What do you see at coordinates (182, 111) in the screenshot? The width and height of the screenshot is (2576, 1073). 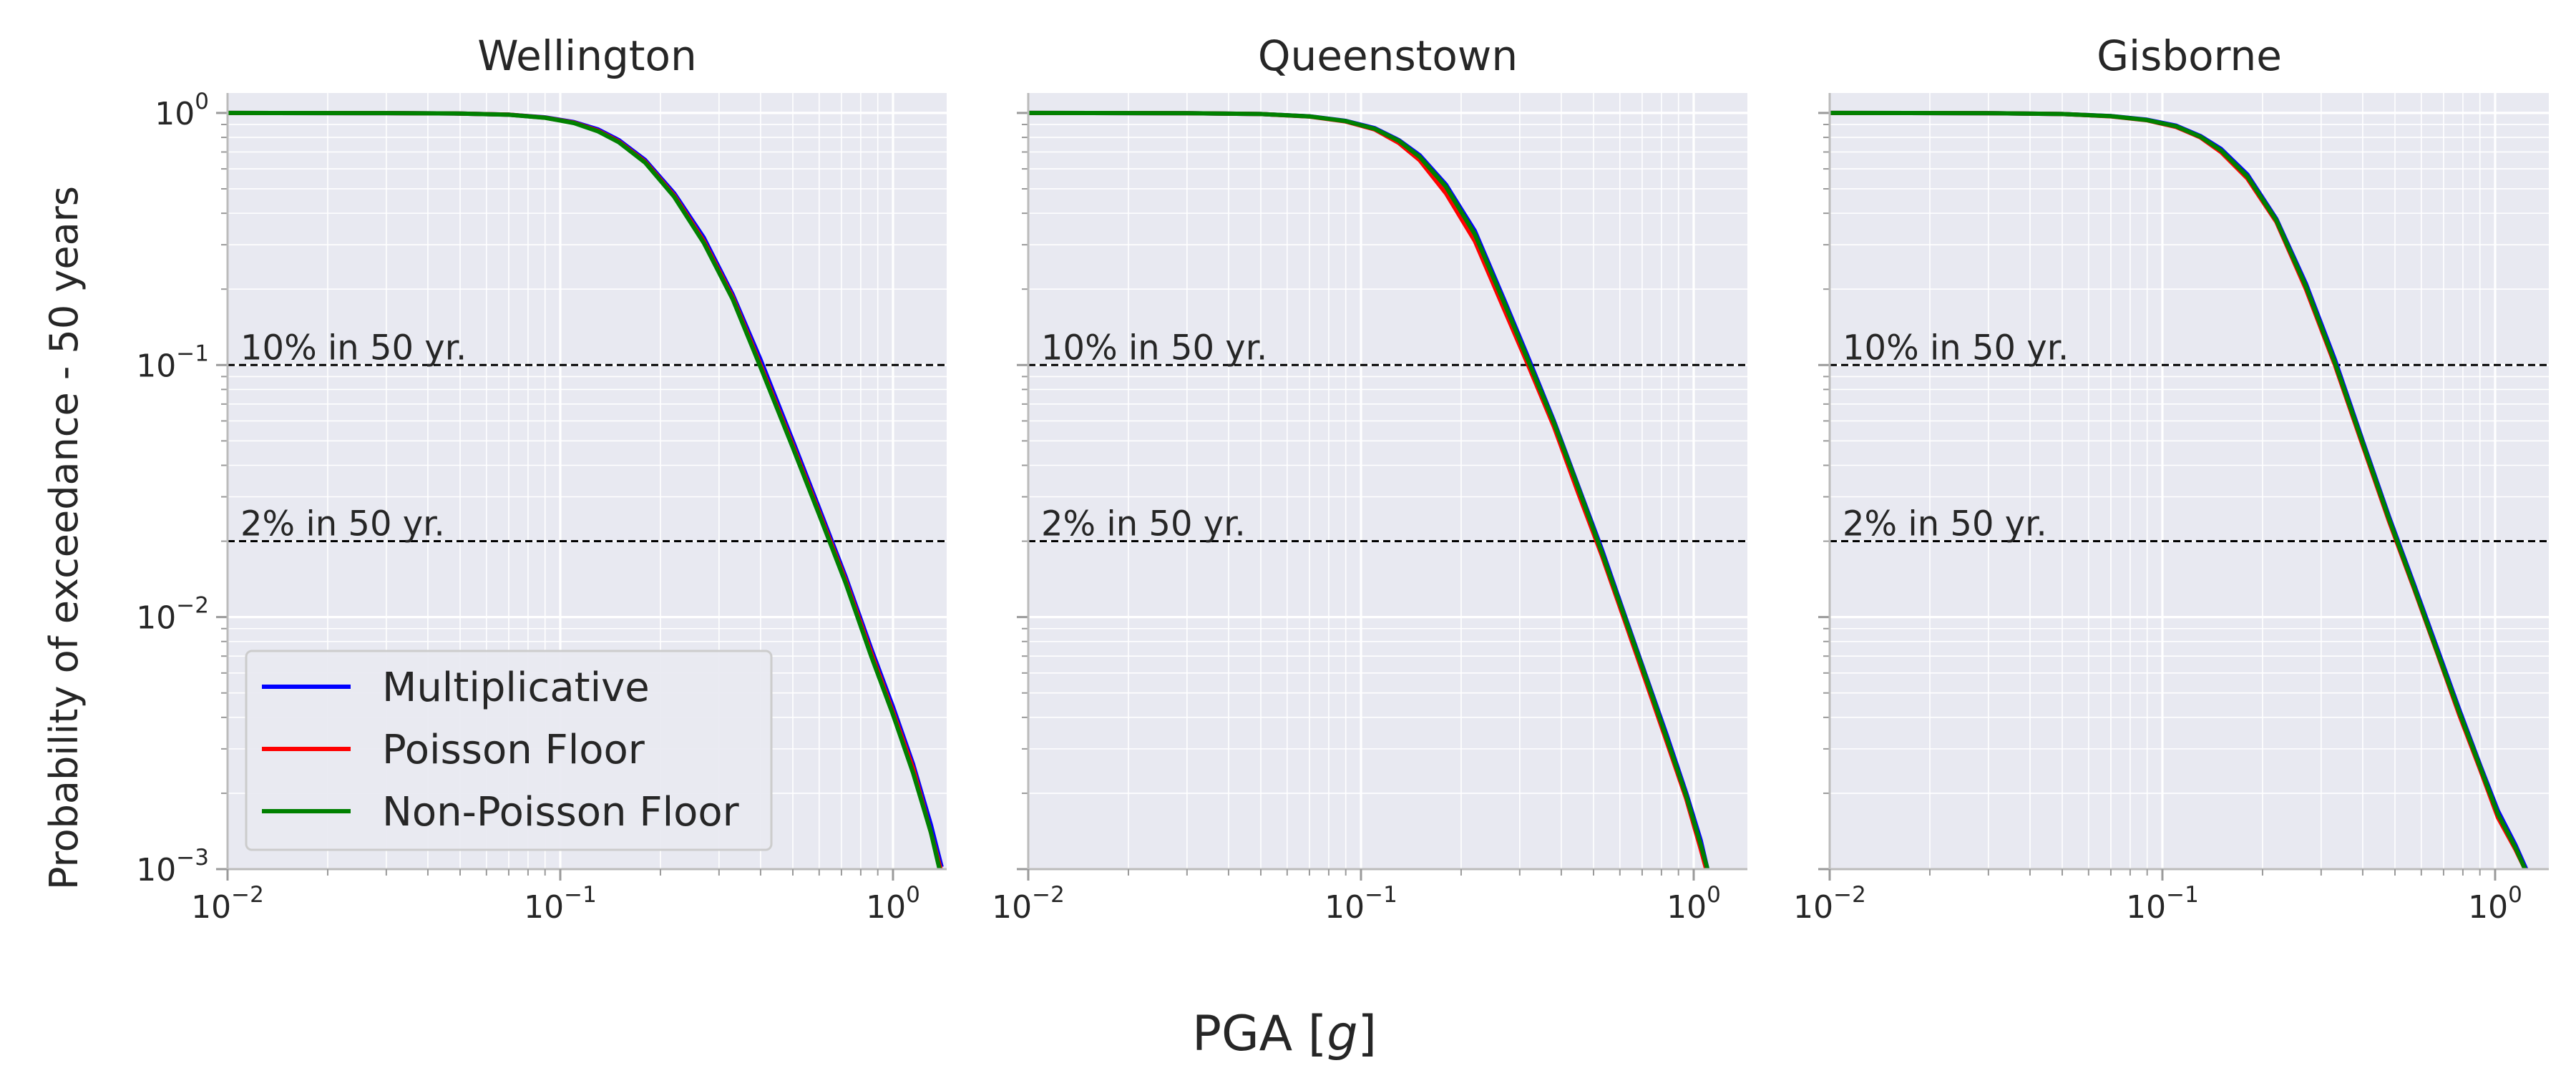 I see `y-tick-label: 10⁰` at bounding box center [182, 111].